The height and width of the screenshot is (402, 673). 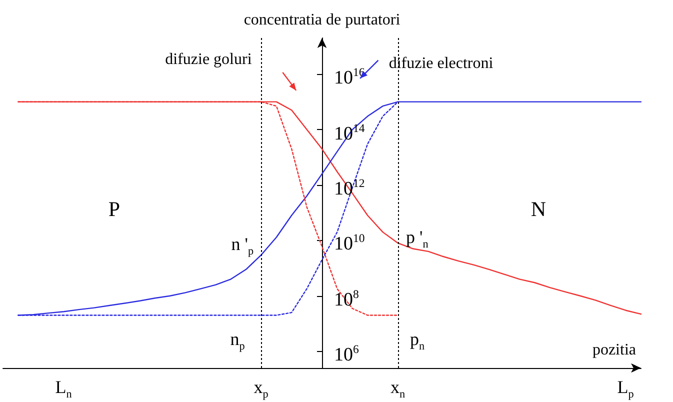 I want to click on annotation: p '$_{n}$, so click(x=417, y=238).